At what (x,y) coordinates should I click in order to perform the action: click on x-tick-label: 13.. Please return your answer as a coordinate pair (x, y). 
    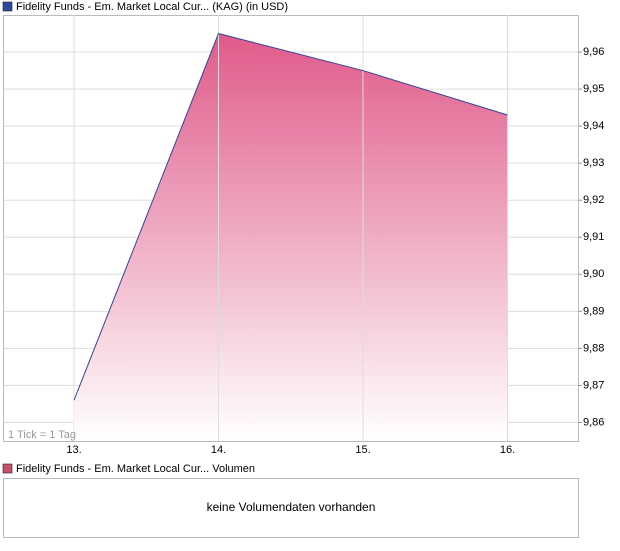
    Looking at the image, I should click on (73, 450).